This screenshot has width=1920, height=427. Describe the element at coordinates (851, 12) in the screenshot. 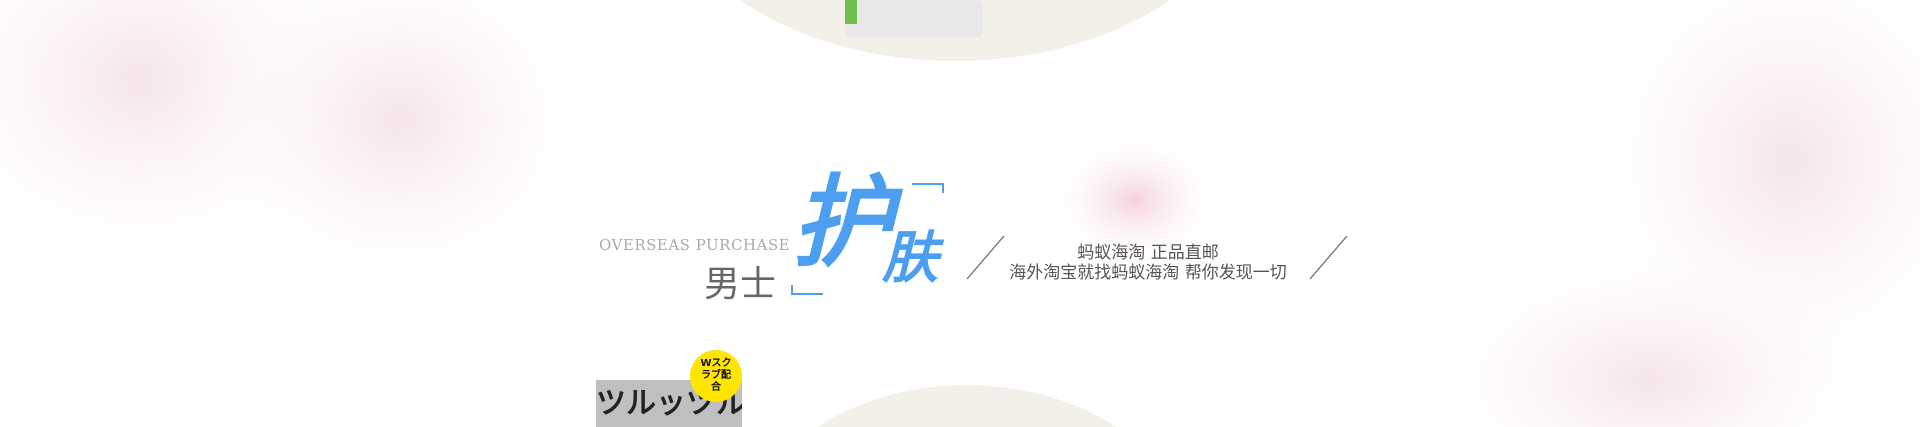

I see `product-leaf` at that location.